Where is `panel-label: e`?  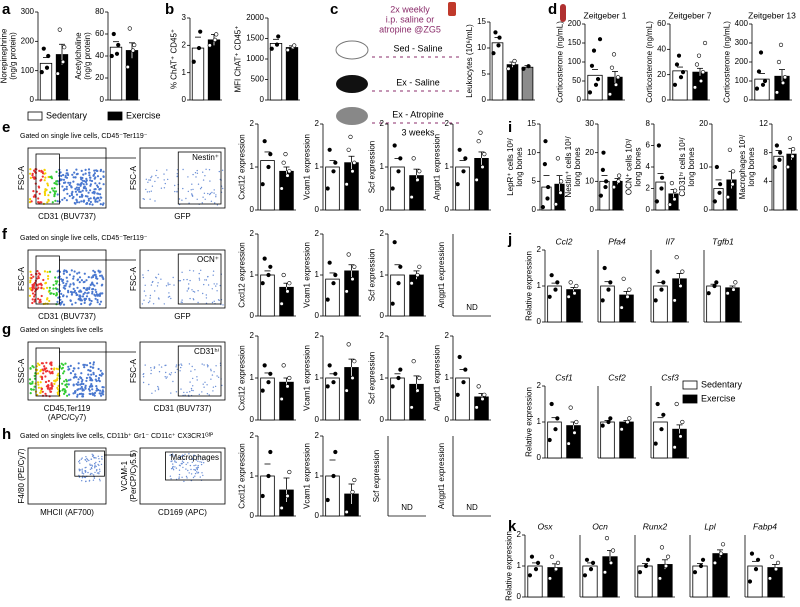 panel-label: e is located at coordinates (6, 127).